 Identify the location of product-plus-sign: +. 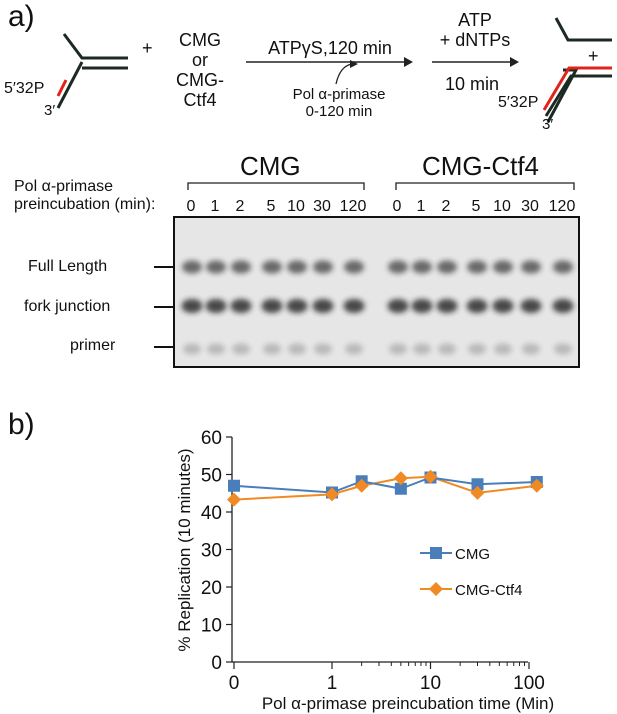
(593, 56).